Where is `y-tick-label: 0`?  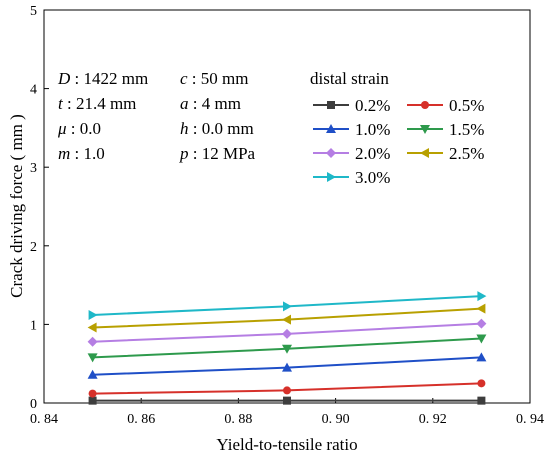
y-tick-label: 0 is located at coordinates (33, 404).